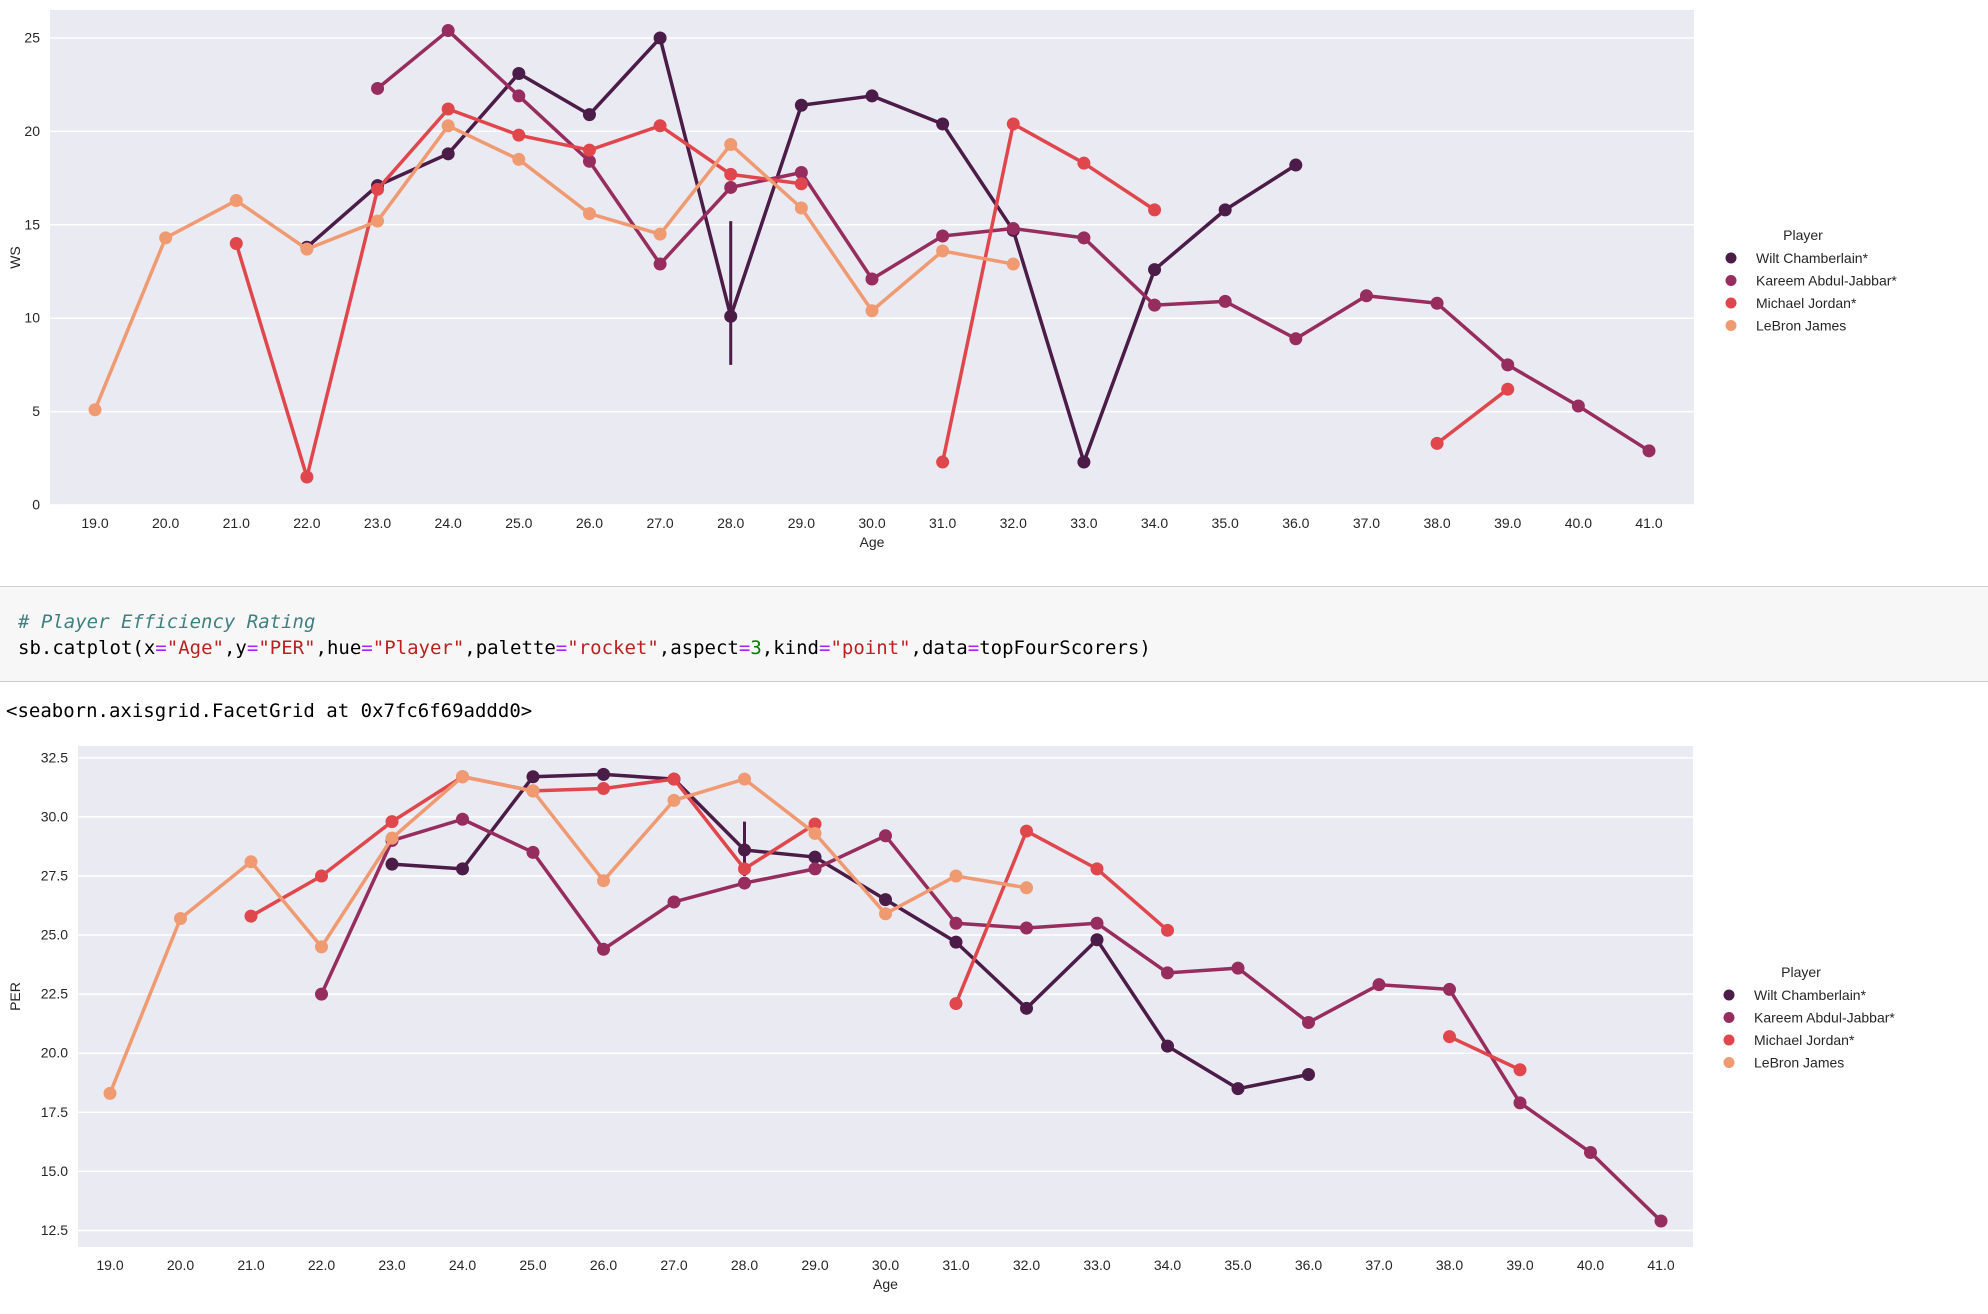 Image resolution: width=1988 pixels, height=1314 pixels. Describe the element at coordinates (814, 1265) in the screenshot. I see `x-tick-label: 29.0` at that location.